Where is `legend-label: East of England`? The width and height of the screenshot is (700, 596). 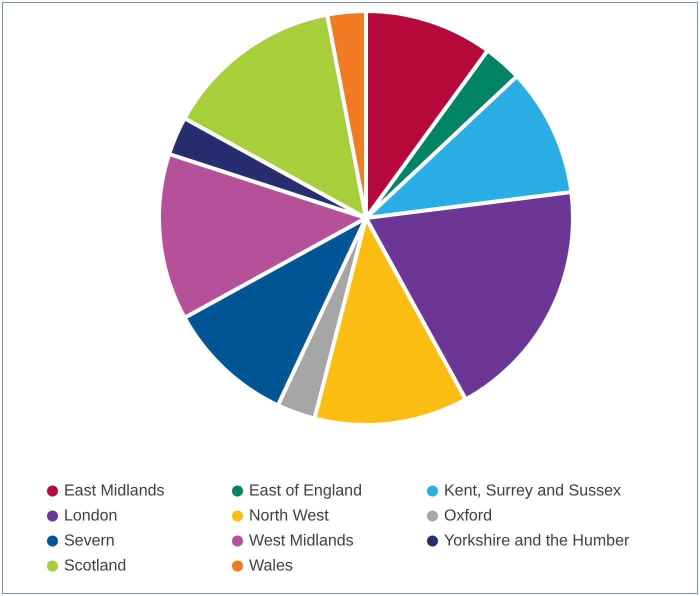
legend-label: East of England is located at coordinates (305, 491).